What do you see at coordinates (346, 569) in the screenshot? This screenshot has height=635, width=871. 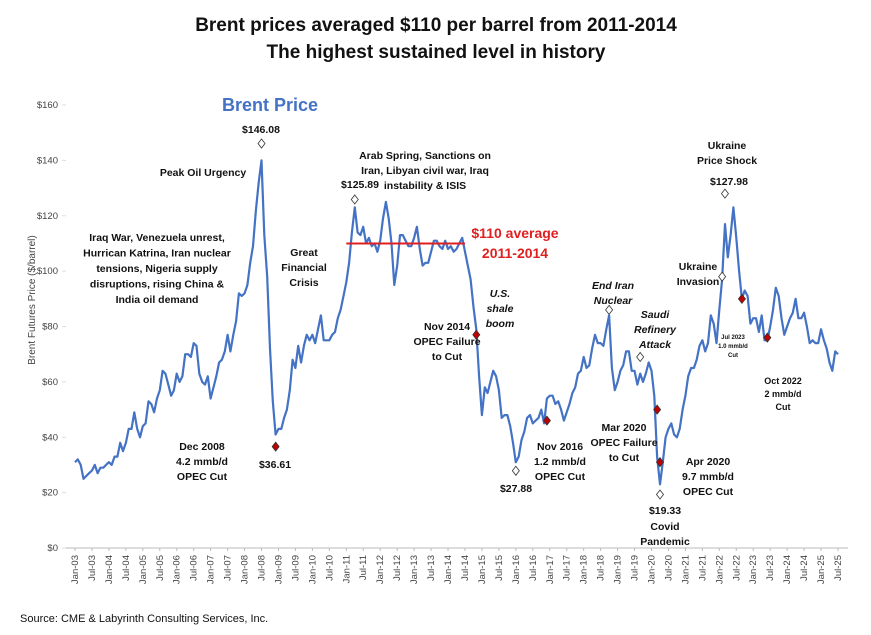 I see `x-tick-label: Jan-11` at bounding box center [346, 569].